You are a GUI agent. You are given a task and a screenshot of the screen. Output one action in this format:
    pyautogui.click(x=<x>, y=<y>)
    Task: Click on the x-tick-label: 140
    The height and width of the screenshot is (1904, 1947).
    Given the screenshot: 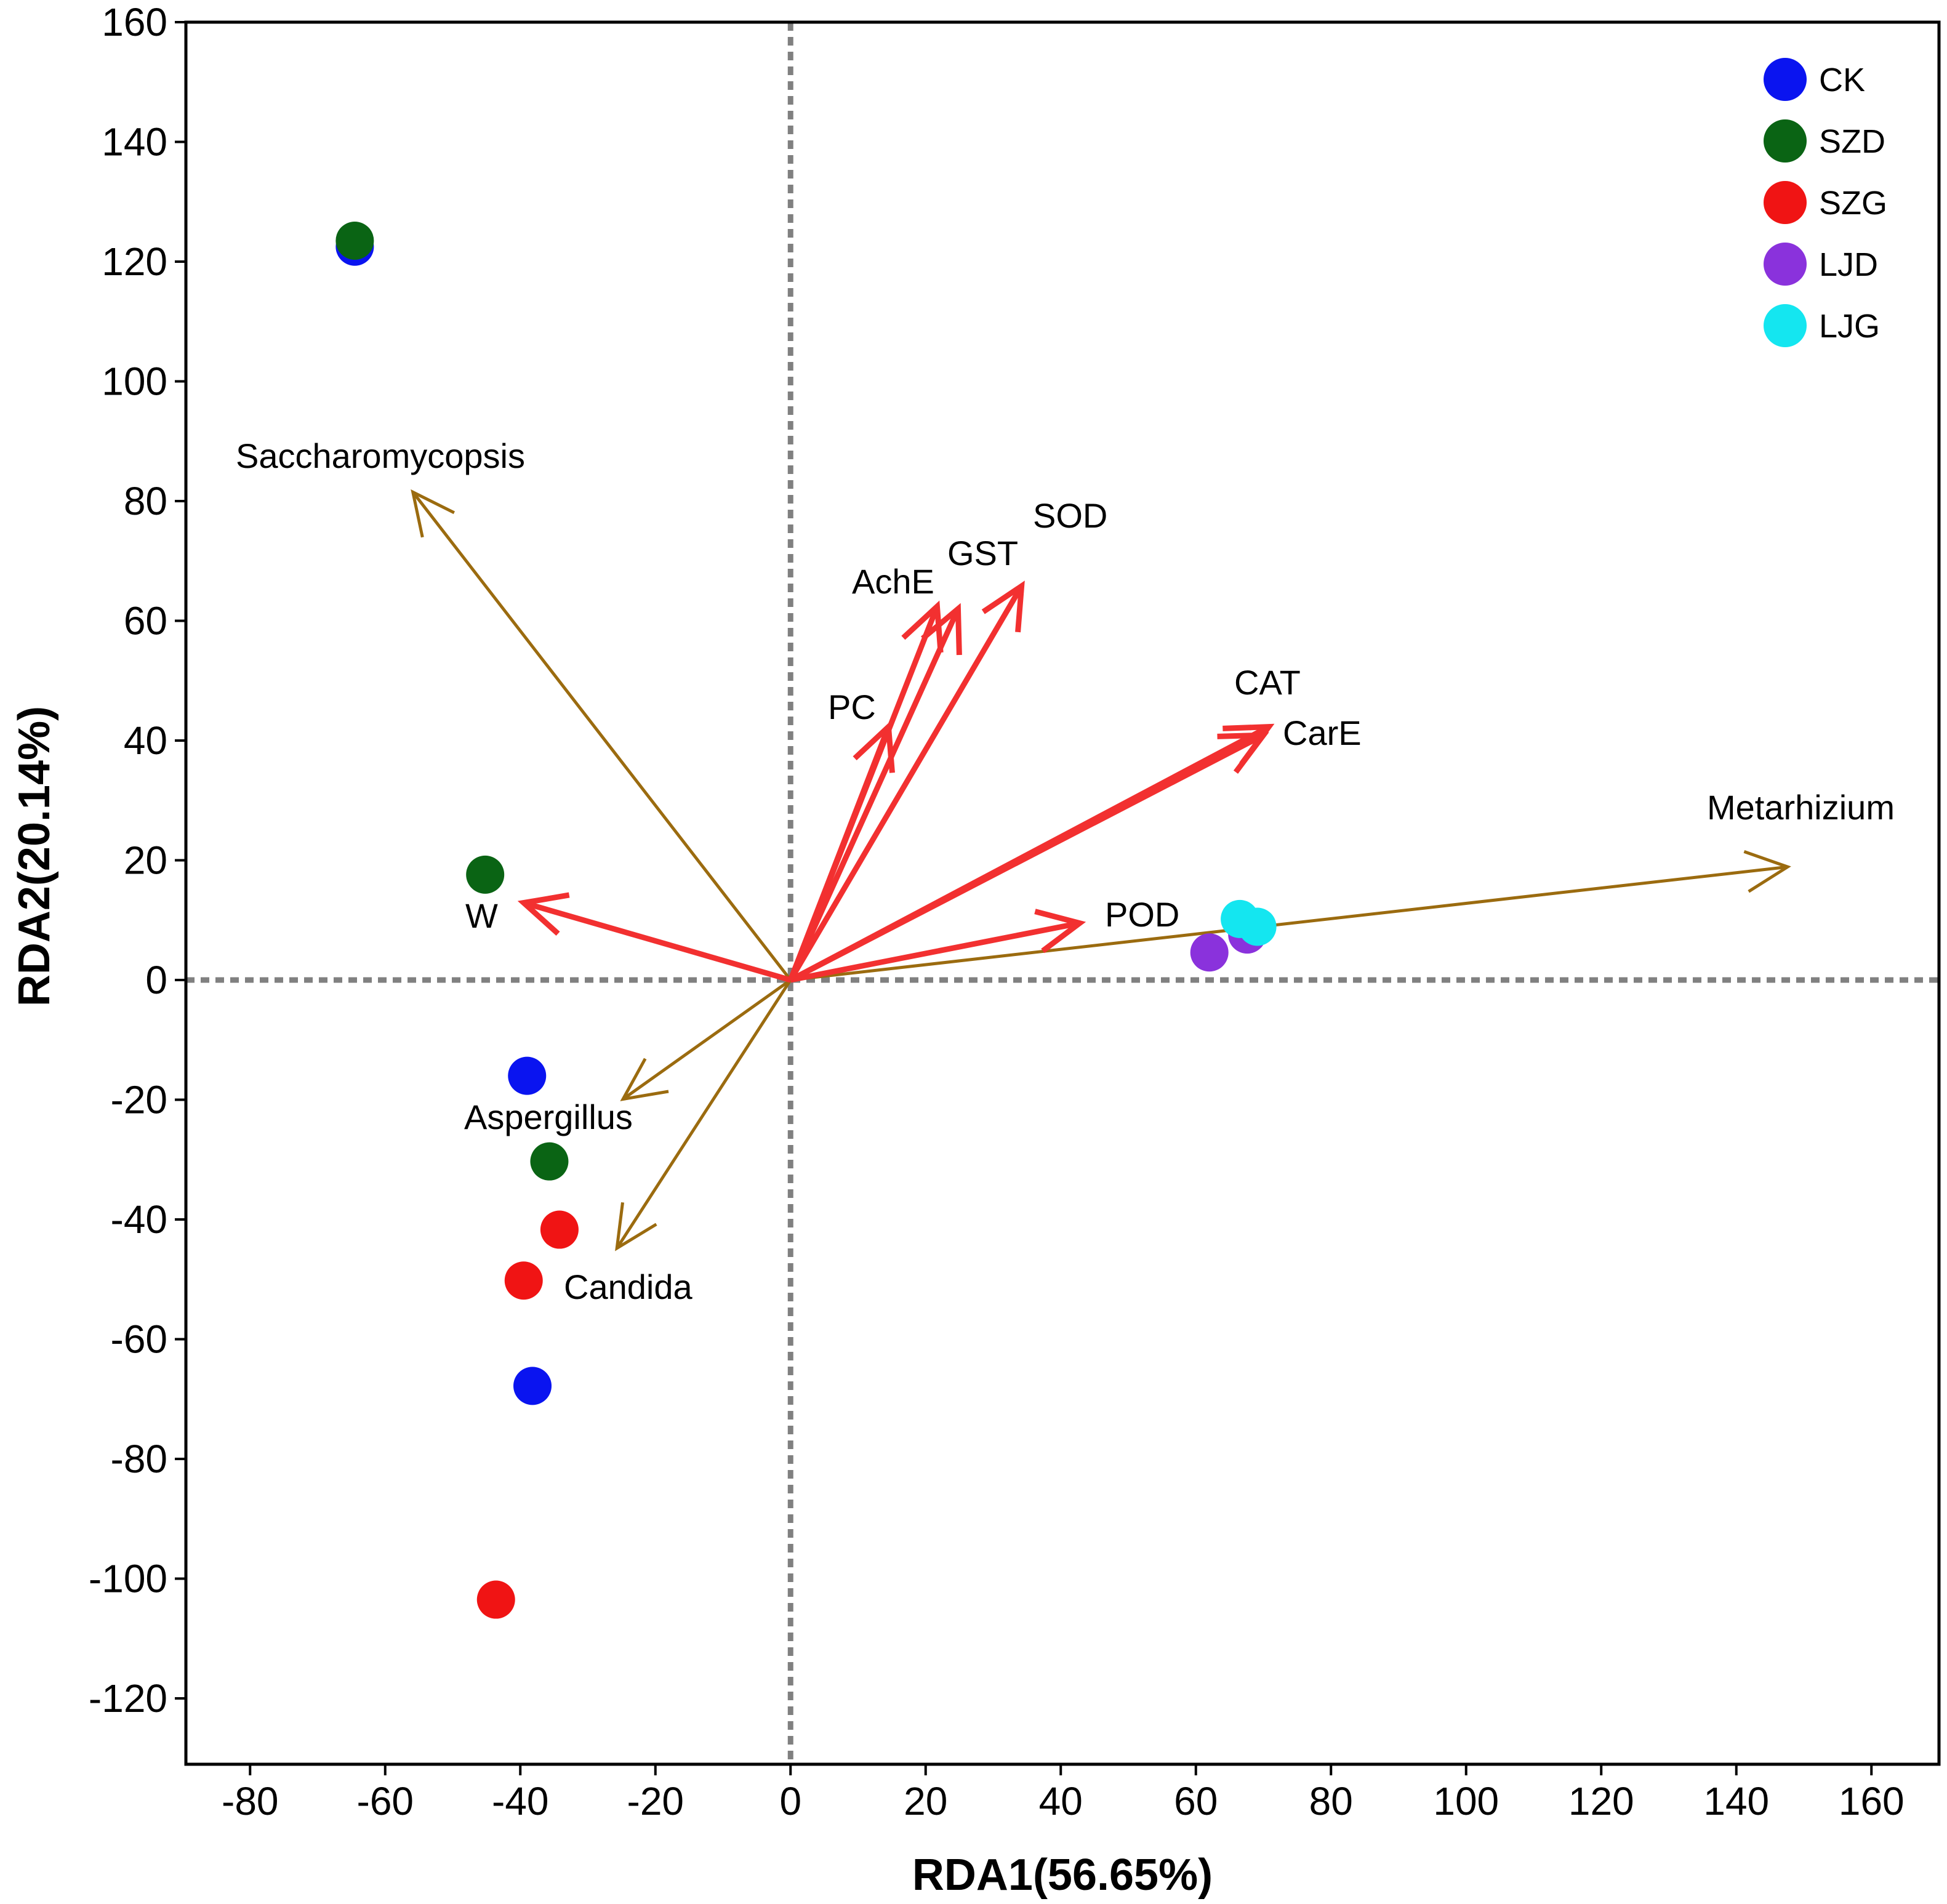 What is the action you would take?
    pyautogui.click(x=1736, y=1801)
    